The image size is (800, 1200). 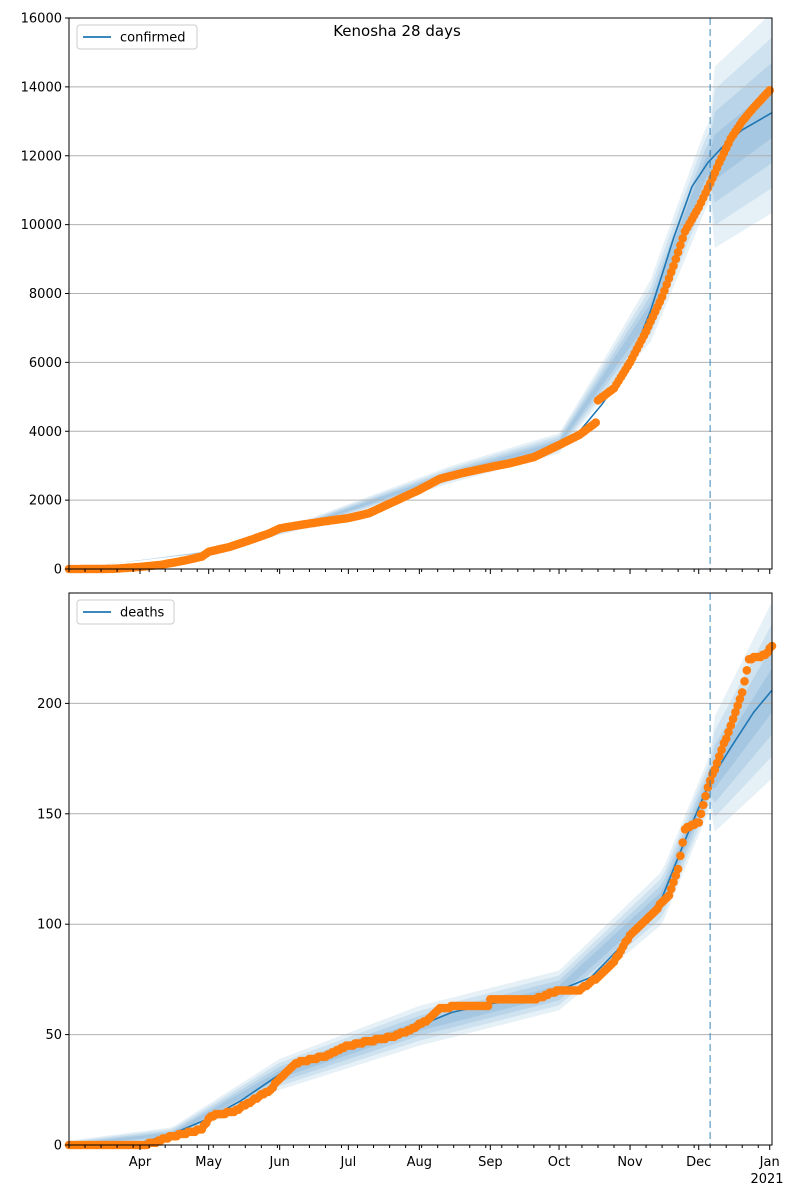 I want to click on legend-label: confirmed, so click(x=153, y=38).